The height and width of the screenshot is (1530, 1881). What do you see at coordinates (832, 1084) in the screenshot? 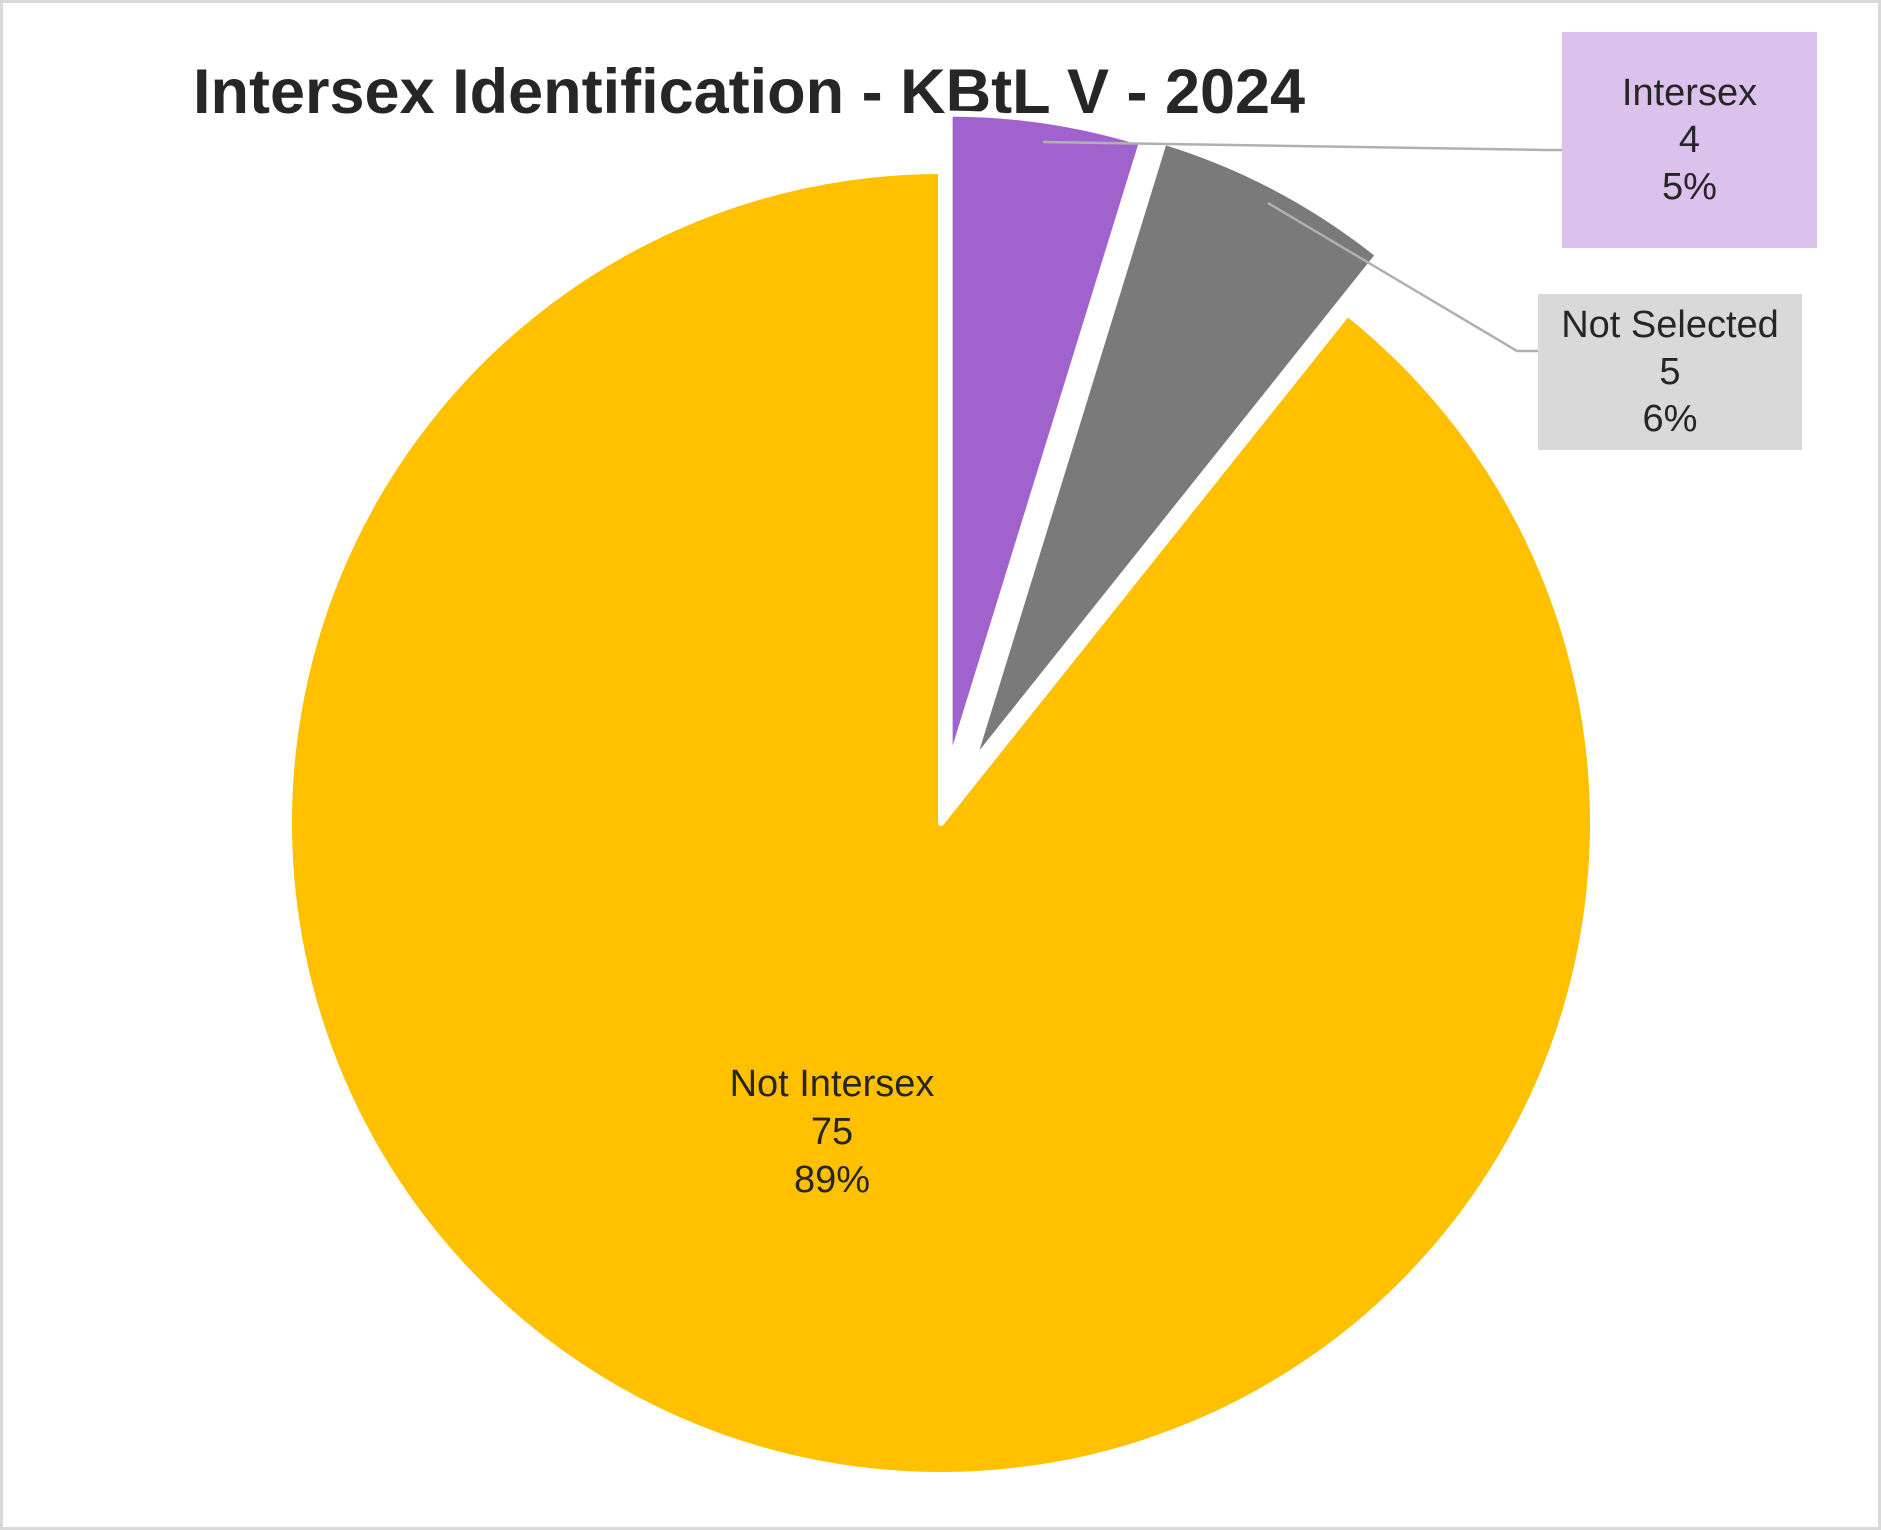
I see `label-category: Not Intersex` at bounding box center [832, 1084].